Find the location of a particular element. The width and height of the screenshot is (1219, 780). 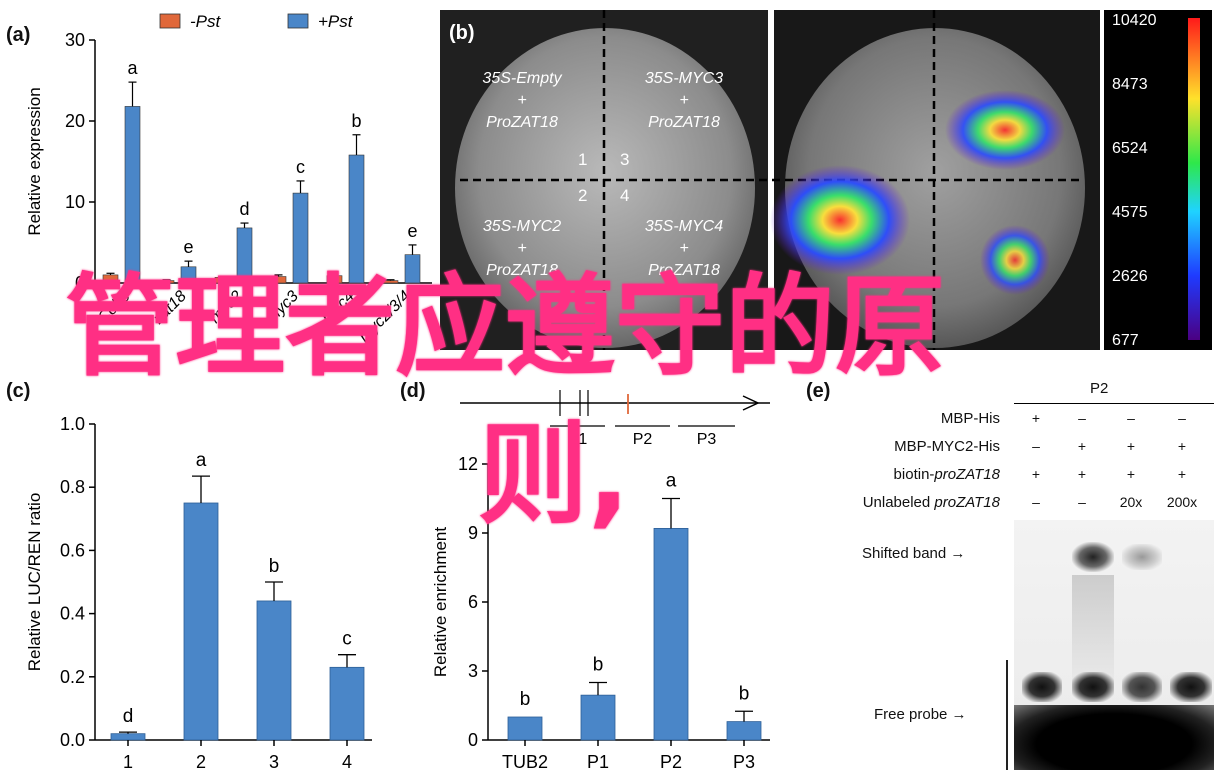

x-tick-label: 4 is located at coordinates (347, 762).